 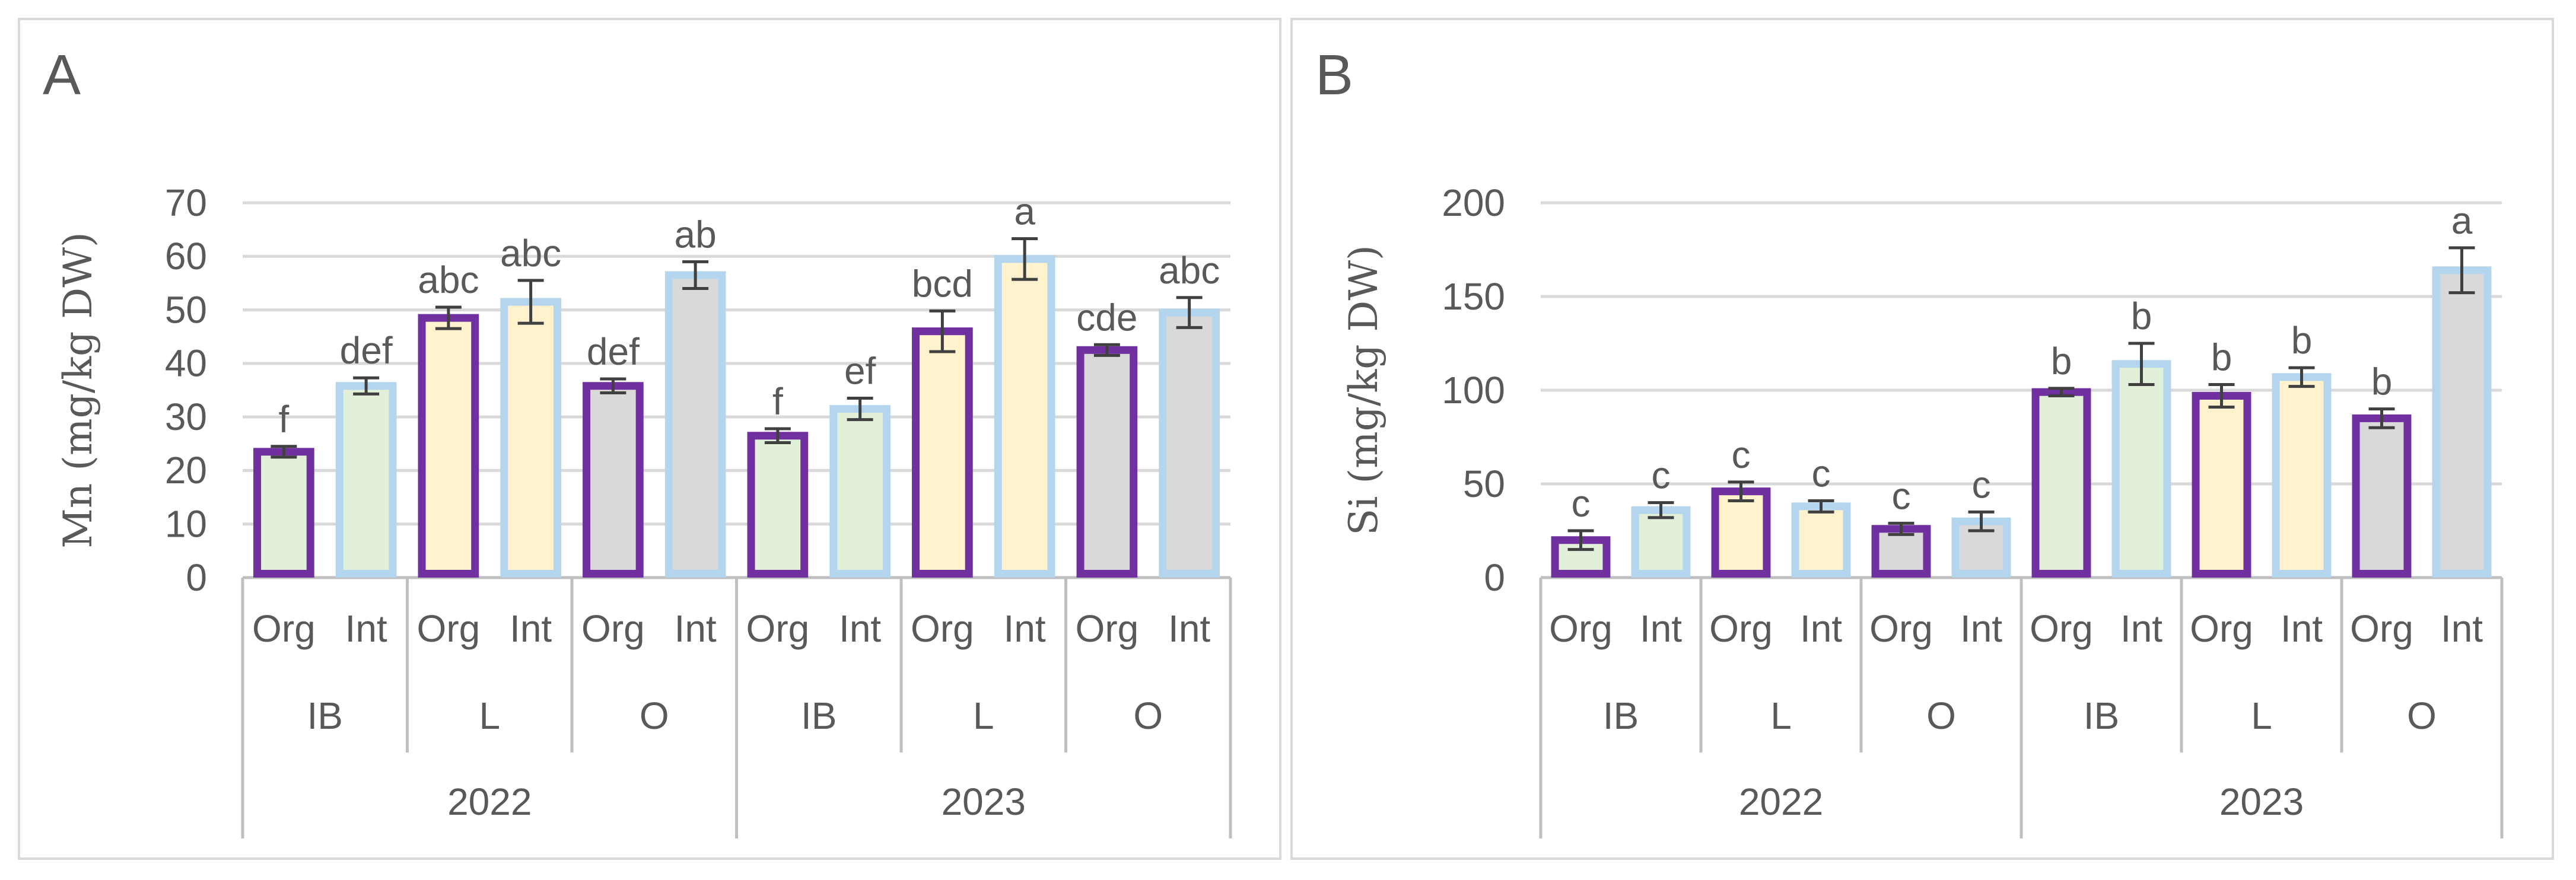 What do you see at coordinates (1334, 75) in the screenshot?
I see `panel-b-letter: B` at bounding box center [1334, 75].